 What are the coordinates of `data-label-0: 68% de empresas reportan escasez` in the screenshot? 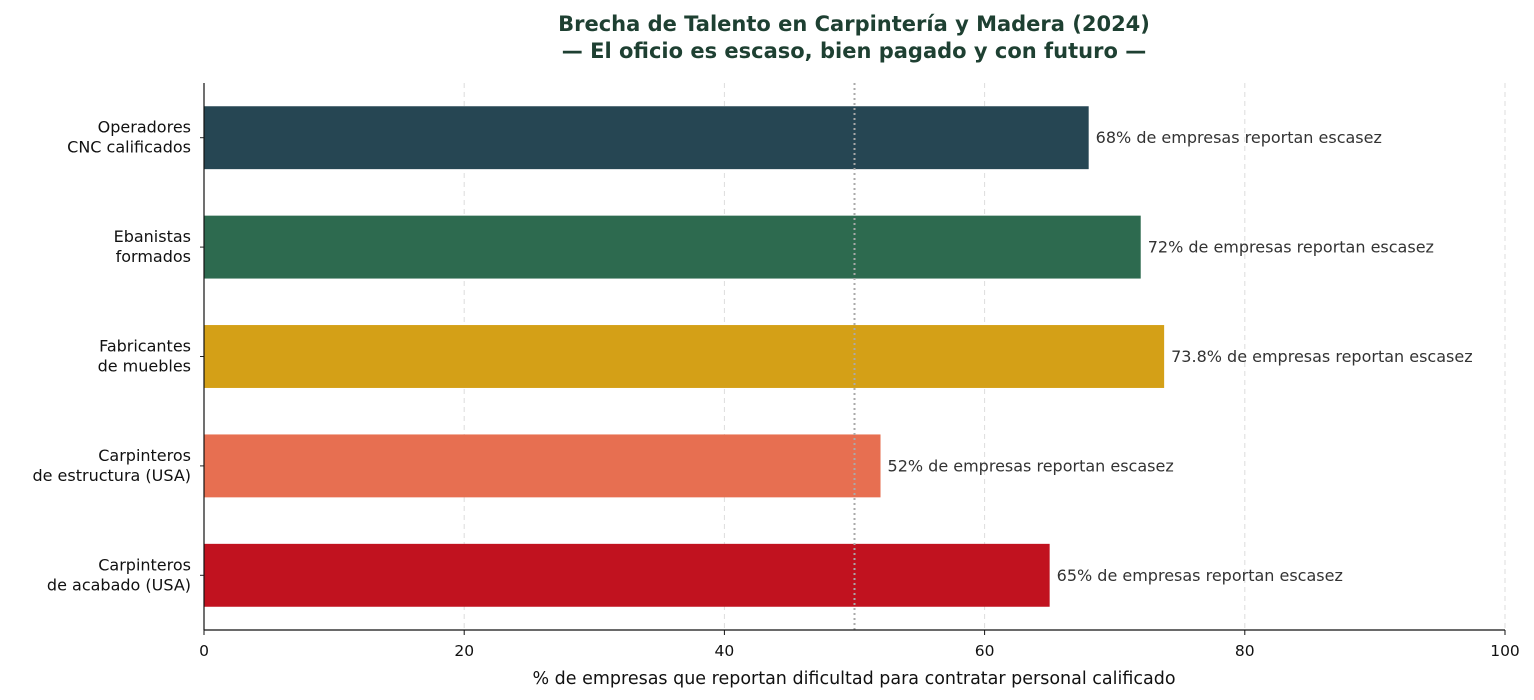 It's located at (1239, 137).